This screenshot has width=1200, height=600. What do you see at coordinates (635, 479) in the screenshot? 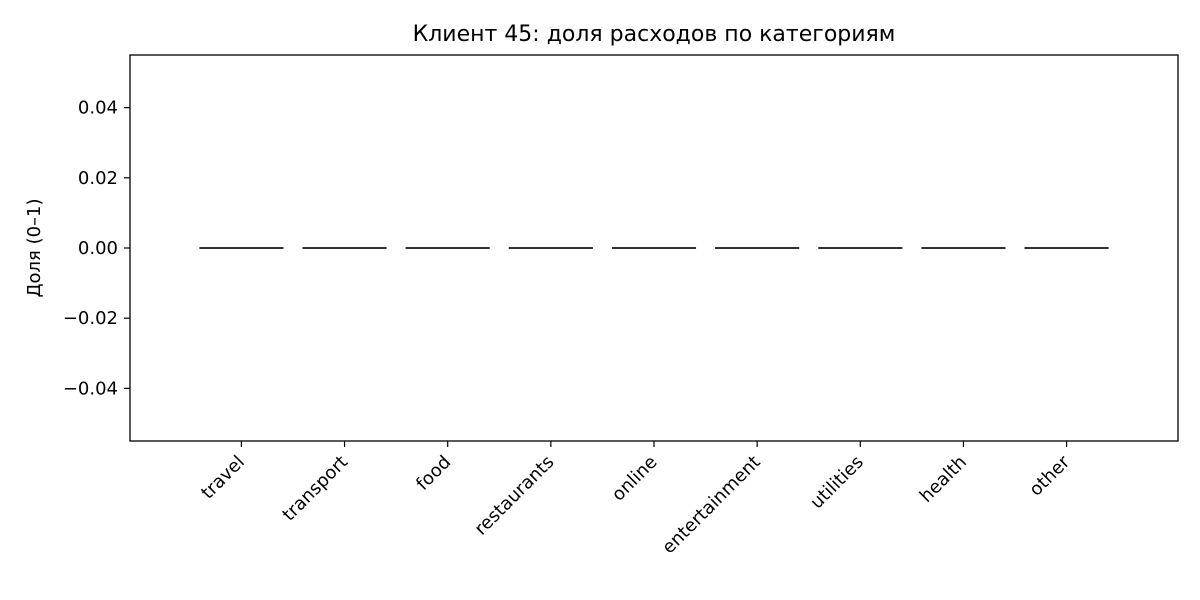
I see `x-tick-label-online: online` at bounding box center [635, 479].